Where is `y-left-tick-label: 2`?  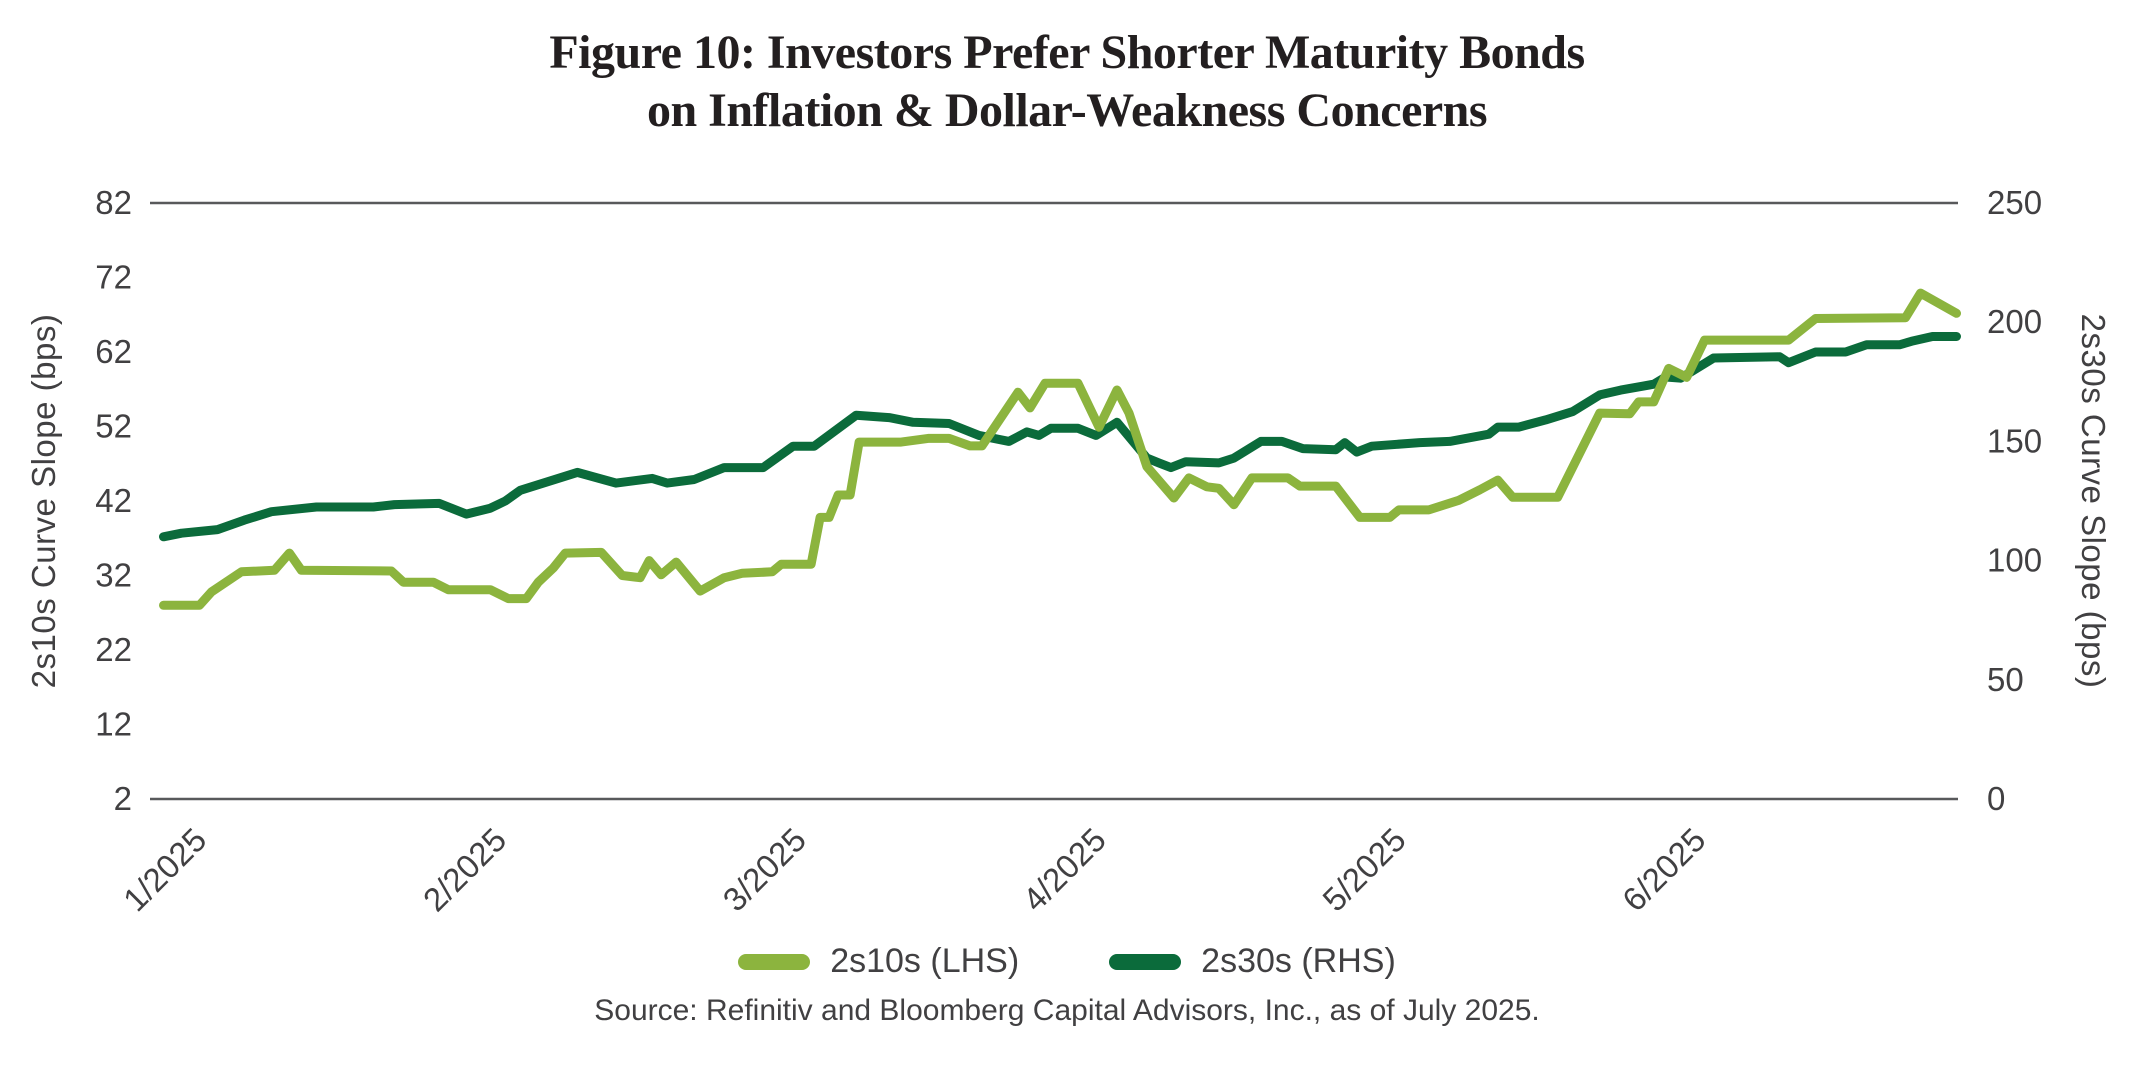 y-left-tick-label: 2 is located at coordinates (123, 798).